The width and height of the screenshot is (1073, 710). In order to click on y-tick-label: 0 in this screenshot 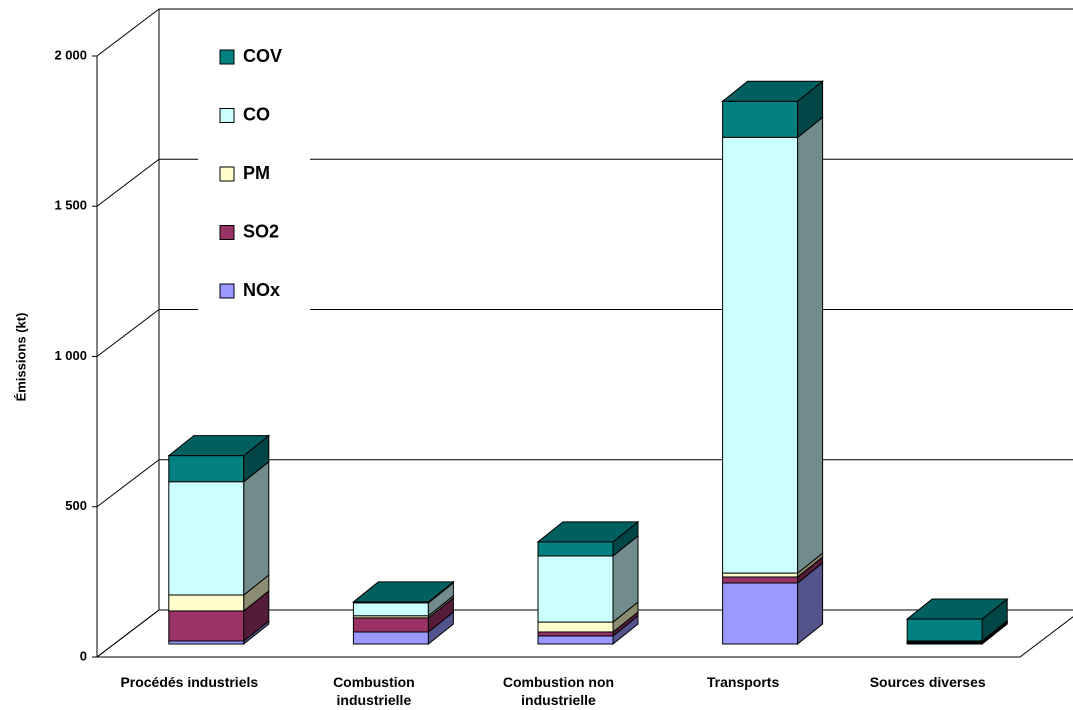, I will do `click(83, 655)`.